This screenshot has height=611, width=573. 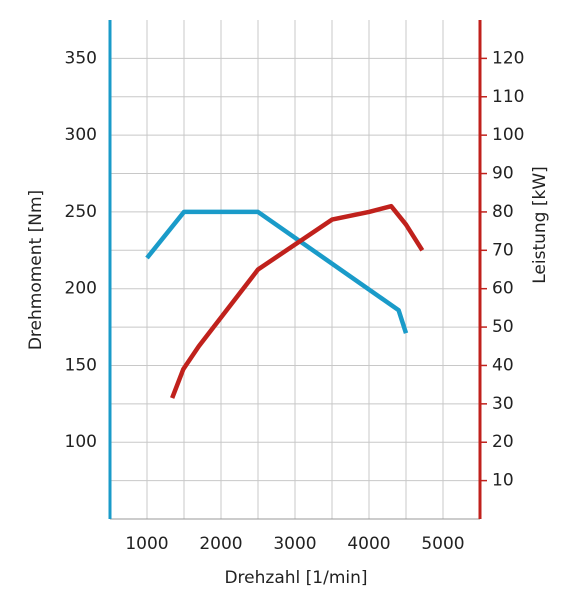 What do you see at coordinates (81, 365) in the screenshot?
I see `y-tick-label: 150` at bounding box center [81, 365].